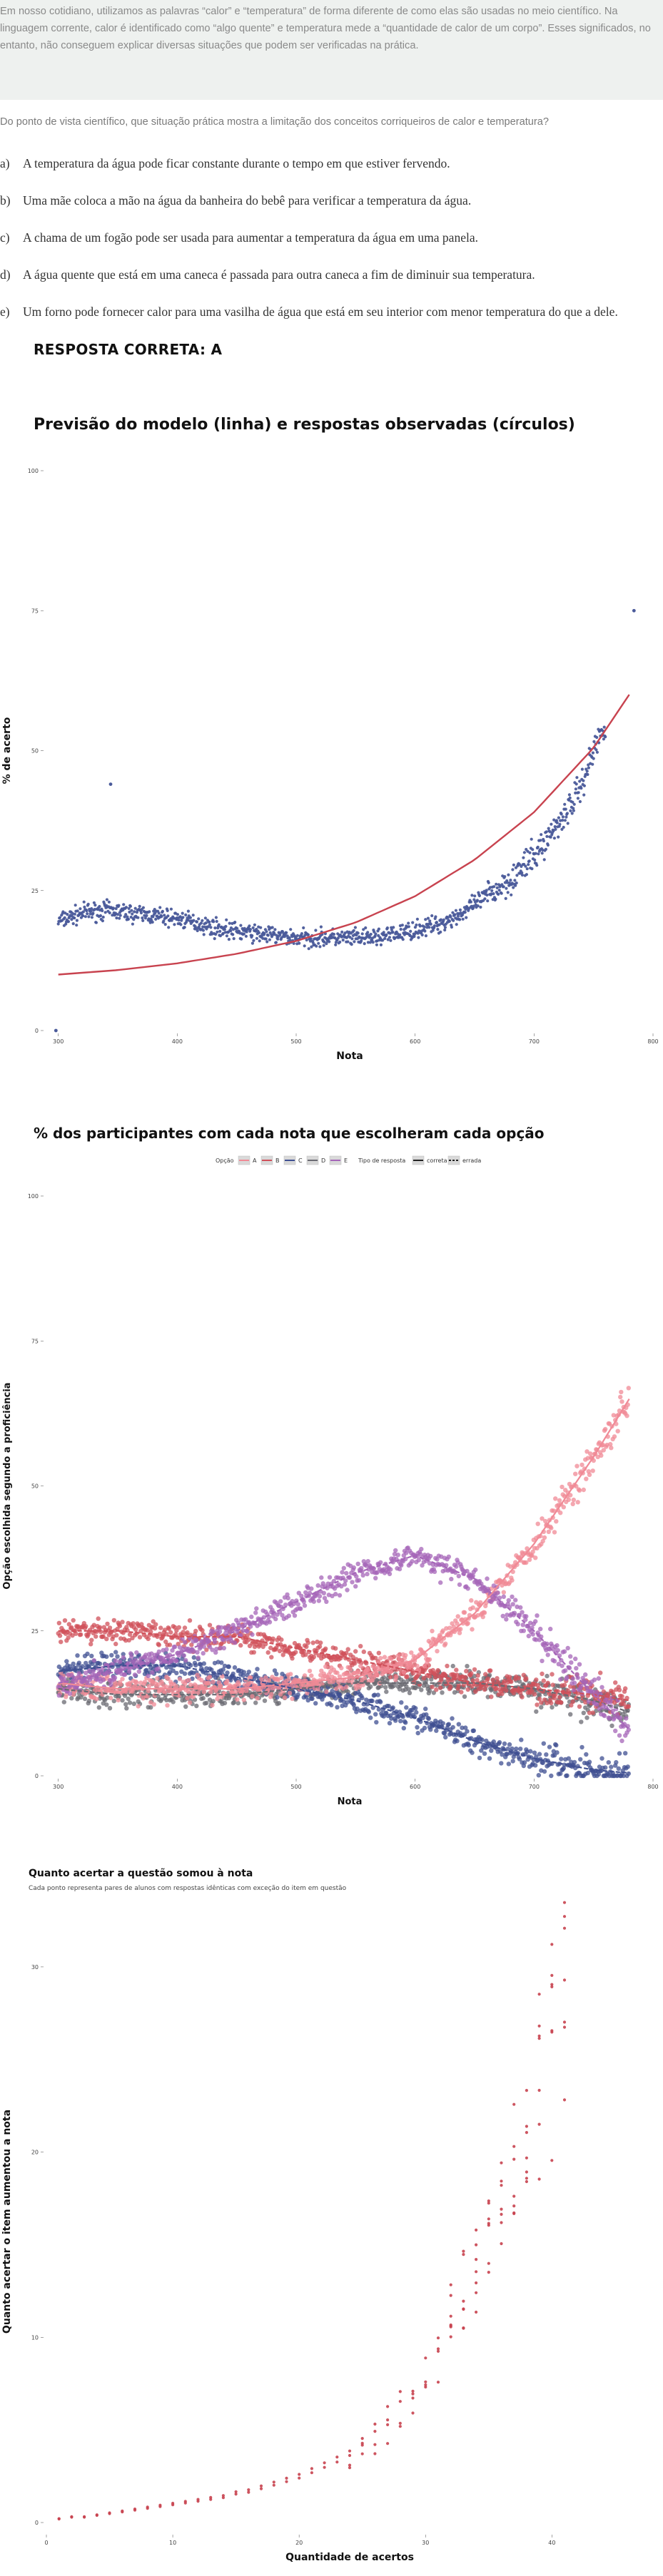 Image resolution: width=663 pixels, height=2576 pixels. I want to click on option-letter: e), so click(5, 312).